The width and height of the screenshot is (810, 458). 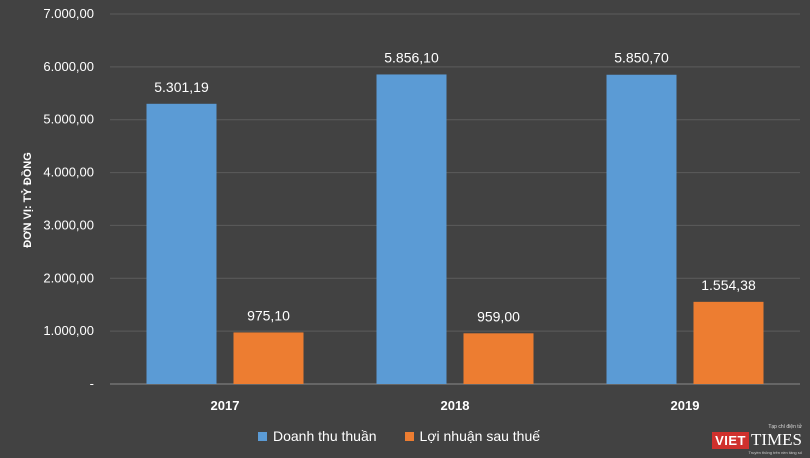 I want to click on brand-times: TIMES, so click(x=776, y=439).